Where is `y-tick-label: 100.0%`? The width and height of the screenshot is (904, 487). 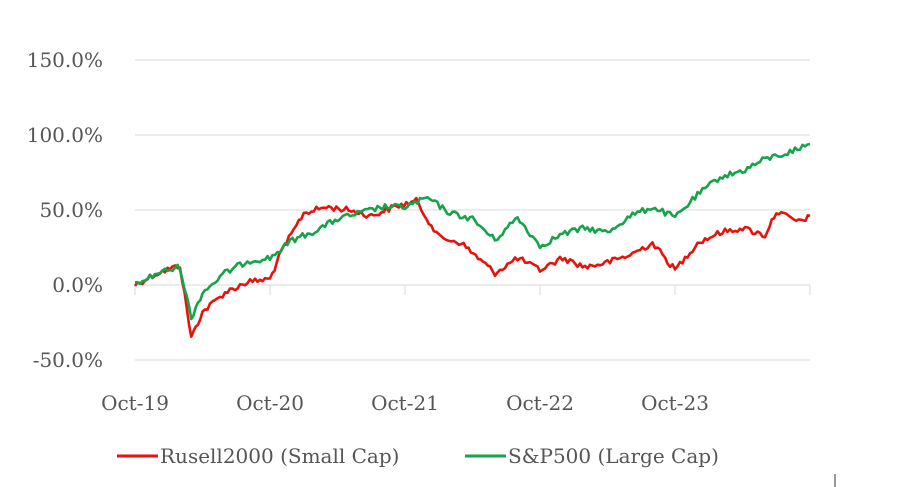 y-tick-label: 100.0% is located at coordinates (65, 135).